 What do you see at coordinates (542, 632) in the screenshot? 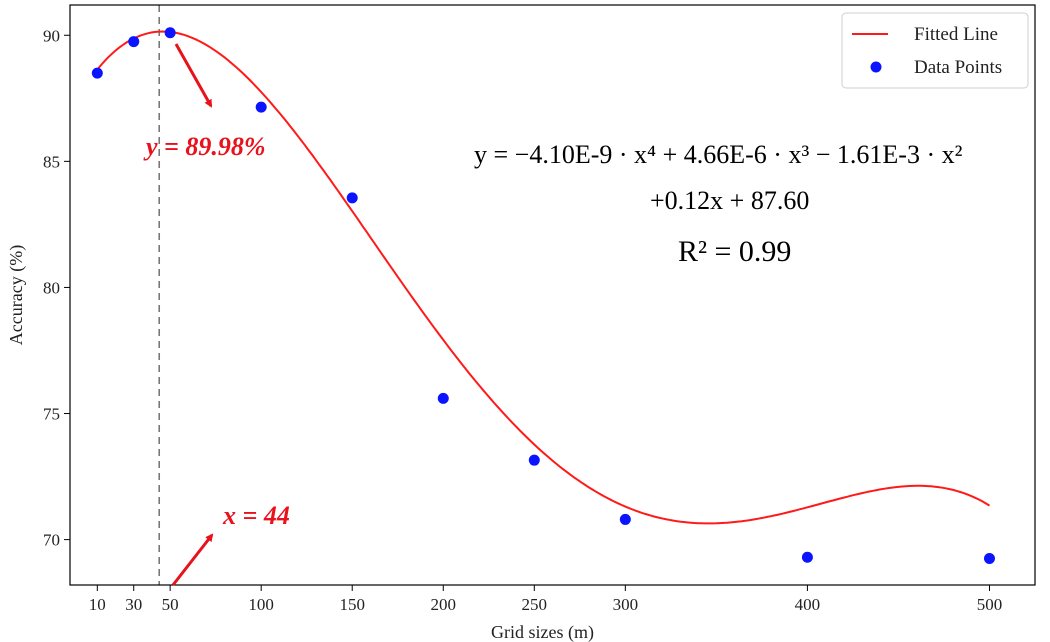
I see `x-axis-title: Grid sizes (m)` at bounding box center [542, 632].